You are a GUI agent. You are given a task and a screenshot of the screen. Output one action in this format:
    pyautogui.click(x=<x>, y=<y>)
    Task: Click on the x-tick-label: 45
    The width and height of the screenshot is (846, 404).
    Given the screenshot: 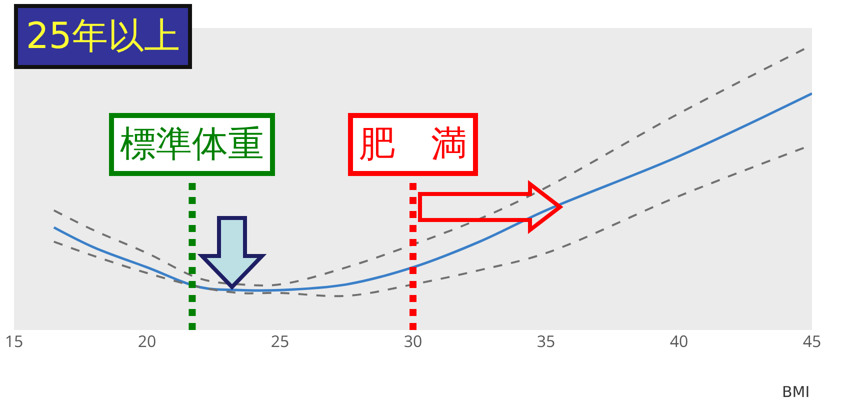 What is the action you would take?
    pyautogui.click(x=812, y=341)
    